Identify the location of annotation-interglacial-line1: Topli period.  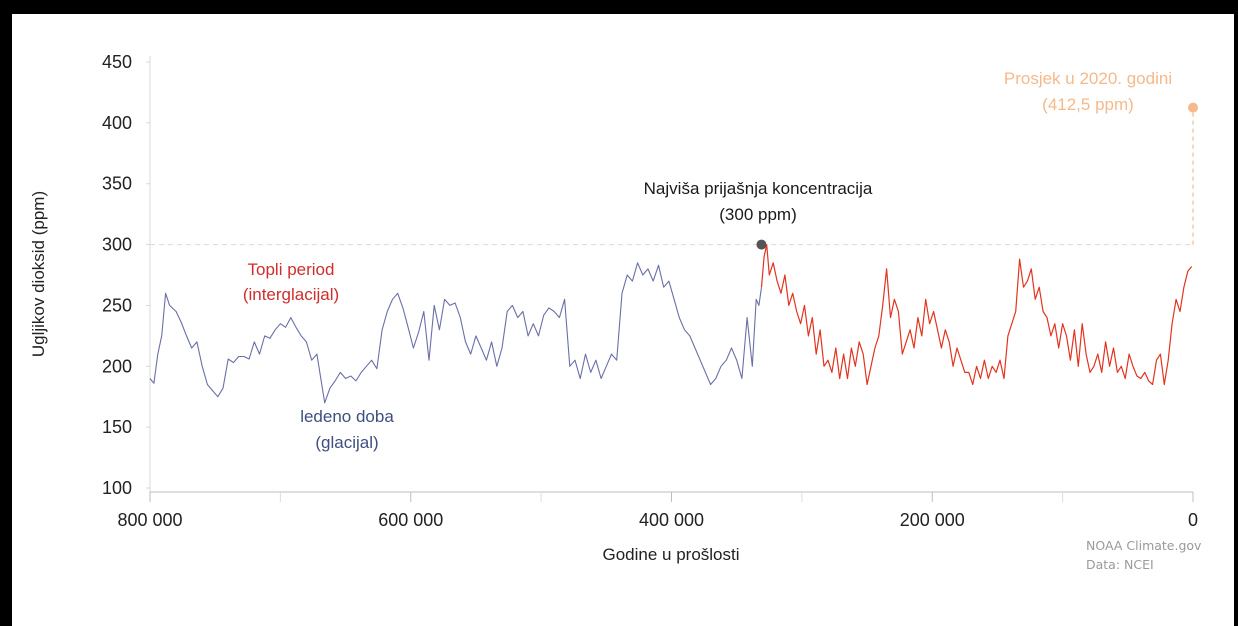
(291, 269).